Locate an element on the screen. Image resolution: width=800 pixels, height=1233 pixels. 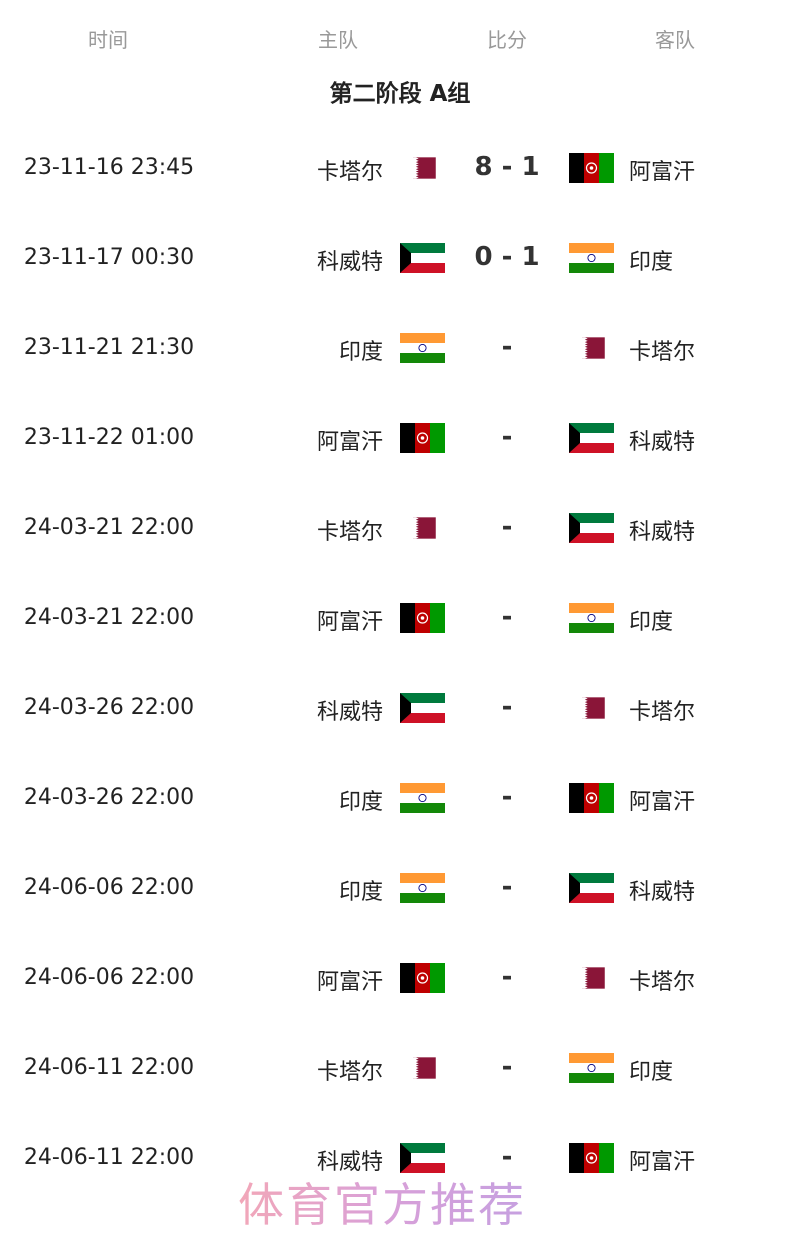
match-row: 23-11-22 01:00 阿富汗 - 科威特 is located at coordinates (400, 438).